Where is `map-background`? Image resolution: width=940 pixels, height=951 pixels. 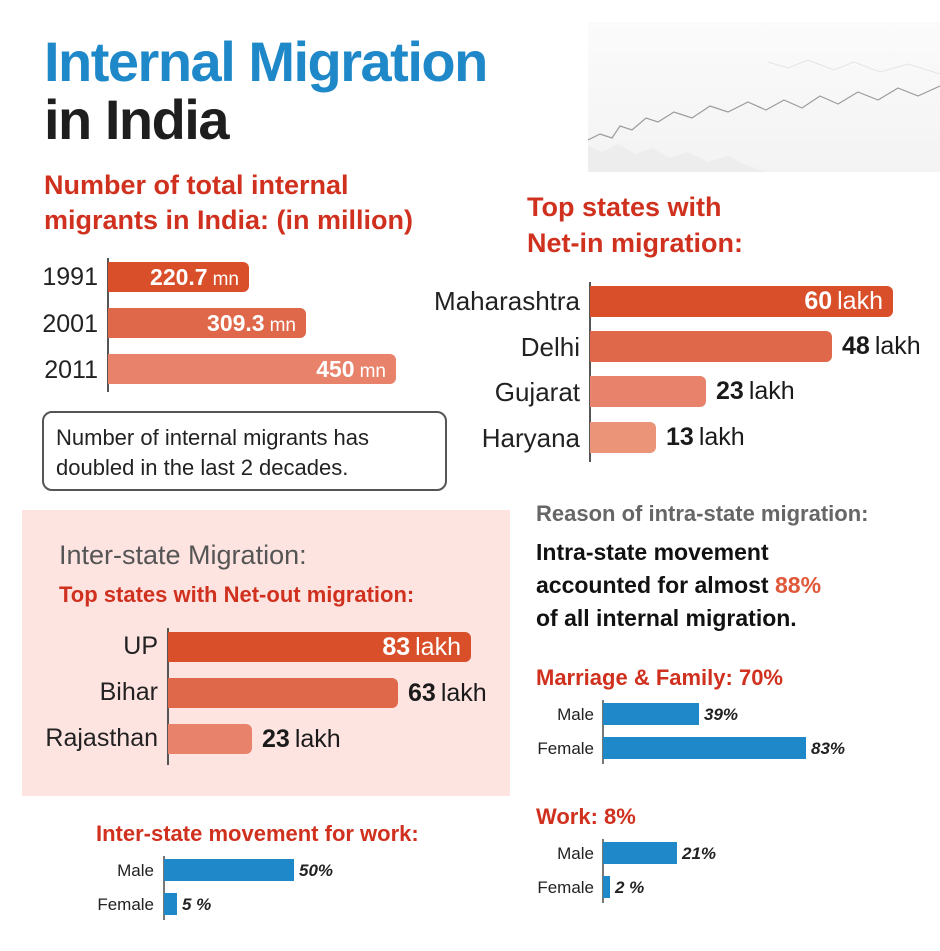
map-background is located at coordinates (764, 97).